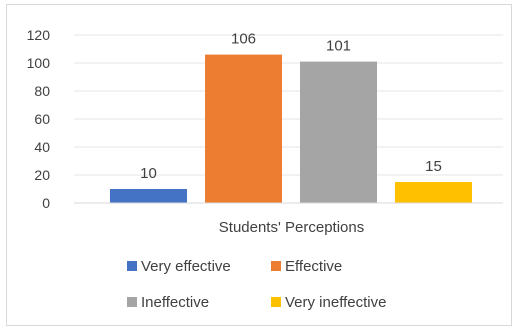 The height and width of the screenshot is (332, 519). I want to click on data-label: 101, so click(338, 46).